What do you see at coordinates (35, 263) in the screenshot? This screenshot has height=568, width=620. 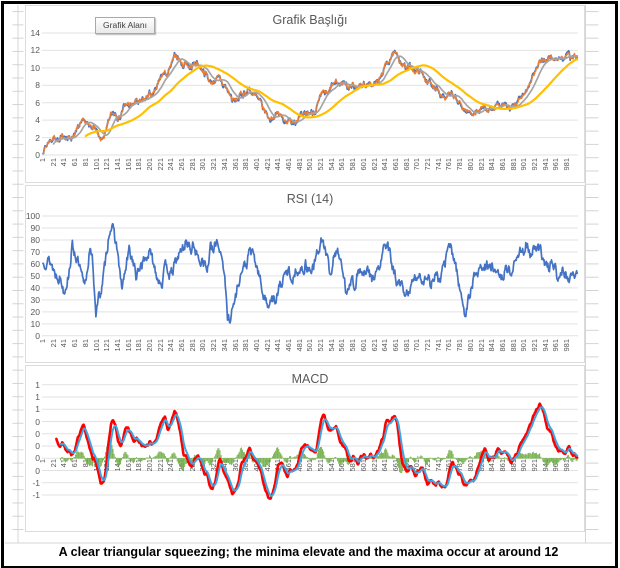 I see `y-tick-label: 60` at bounding box center [35, 263].